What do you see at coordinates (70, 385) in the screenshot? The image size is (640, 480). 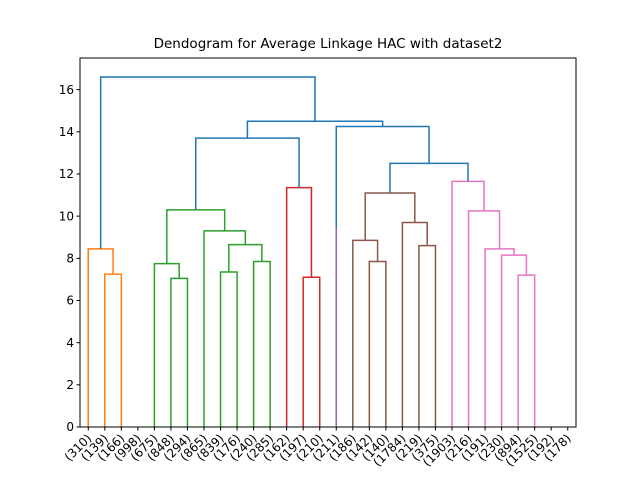 I see `y-tick-label: 2` at bounding box center [70, 385].